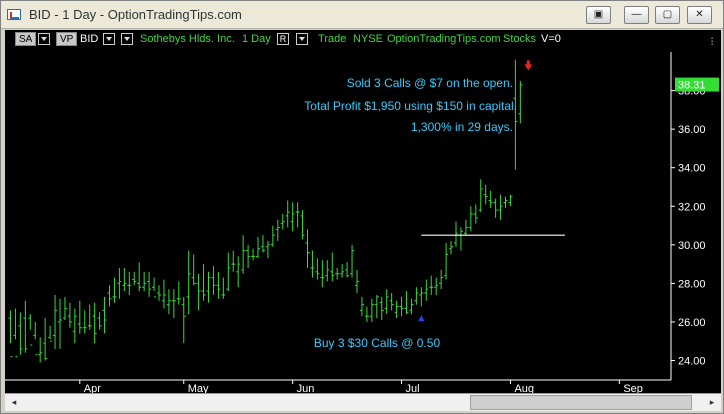 The image size is (724, 414). What do you see at coordinates (109, 39) in the screenshot?
I see `symbol-dropdown-icon` at bounding box center [109, 39].